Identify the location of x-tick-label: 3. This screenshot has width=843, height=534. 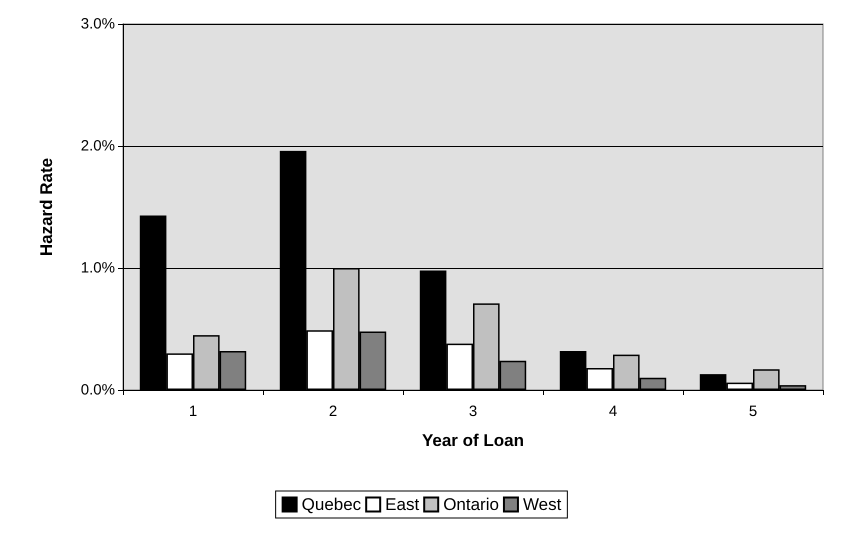
(473, 411).